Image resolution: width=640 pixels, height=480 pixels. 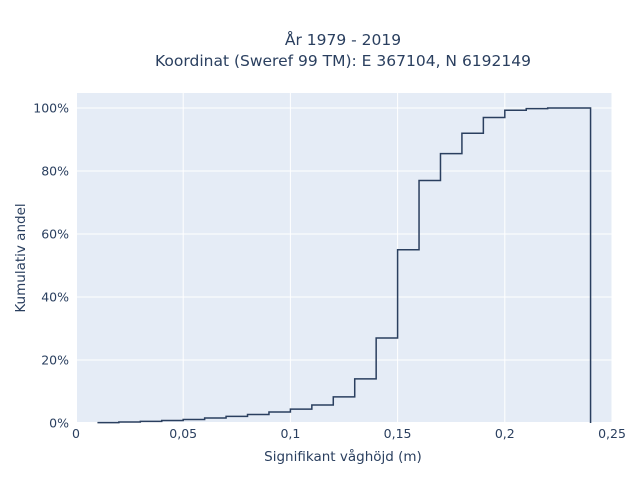 I want to click on x-tick-label: 0,25, so click(x=612, y=433).